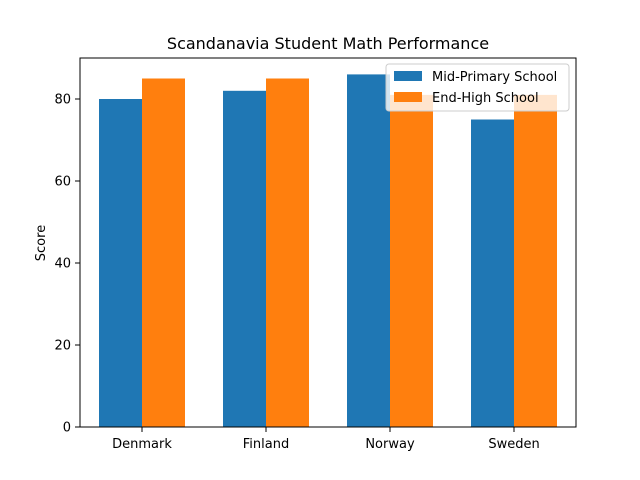 Image resolution: width=640 pixels, height=480 pixels. I want to click on legend: Mid-Primary School End-High School, so click(477, 87).